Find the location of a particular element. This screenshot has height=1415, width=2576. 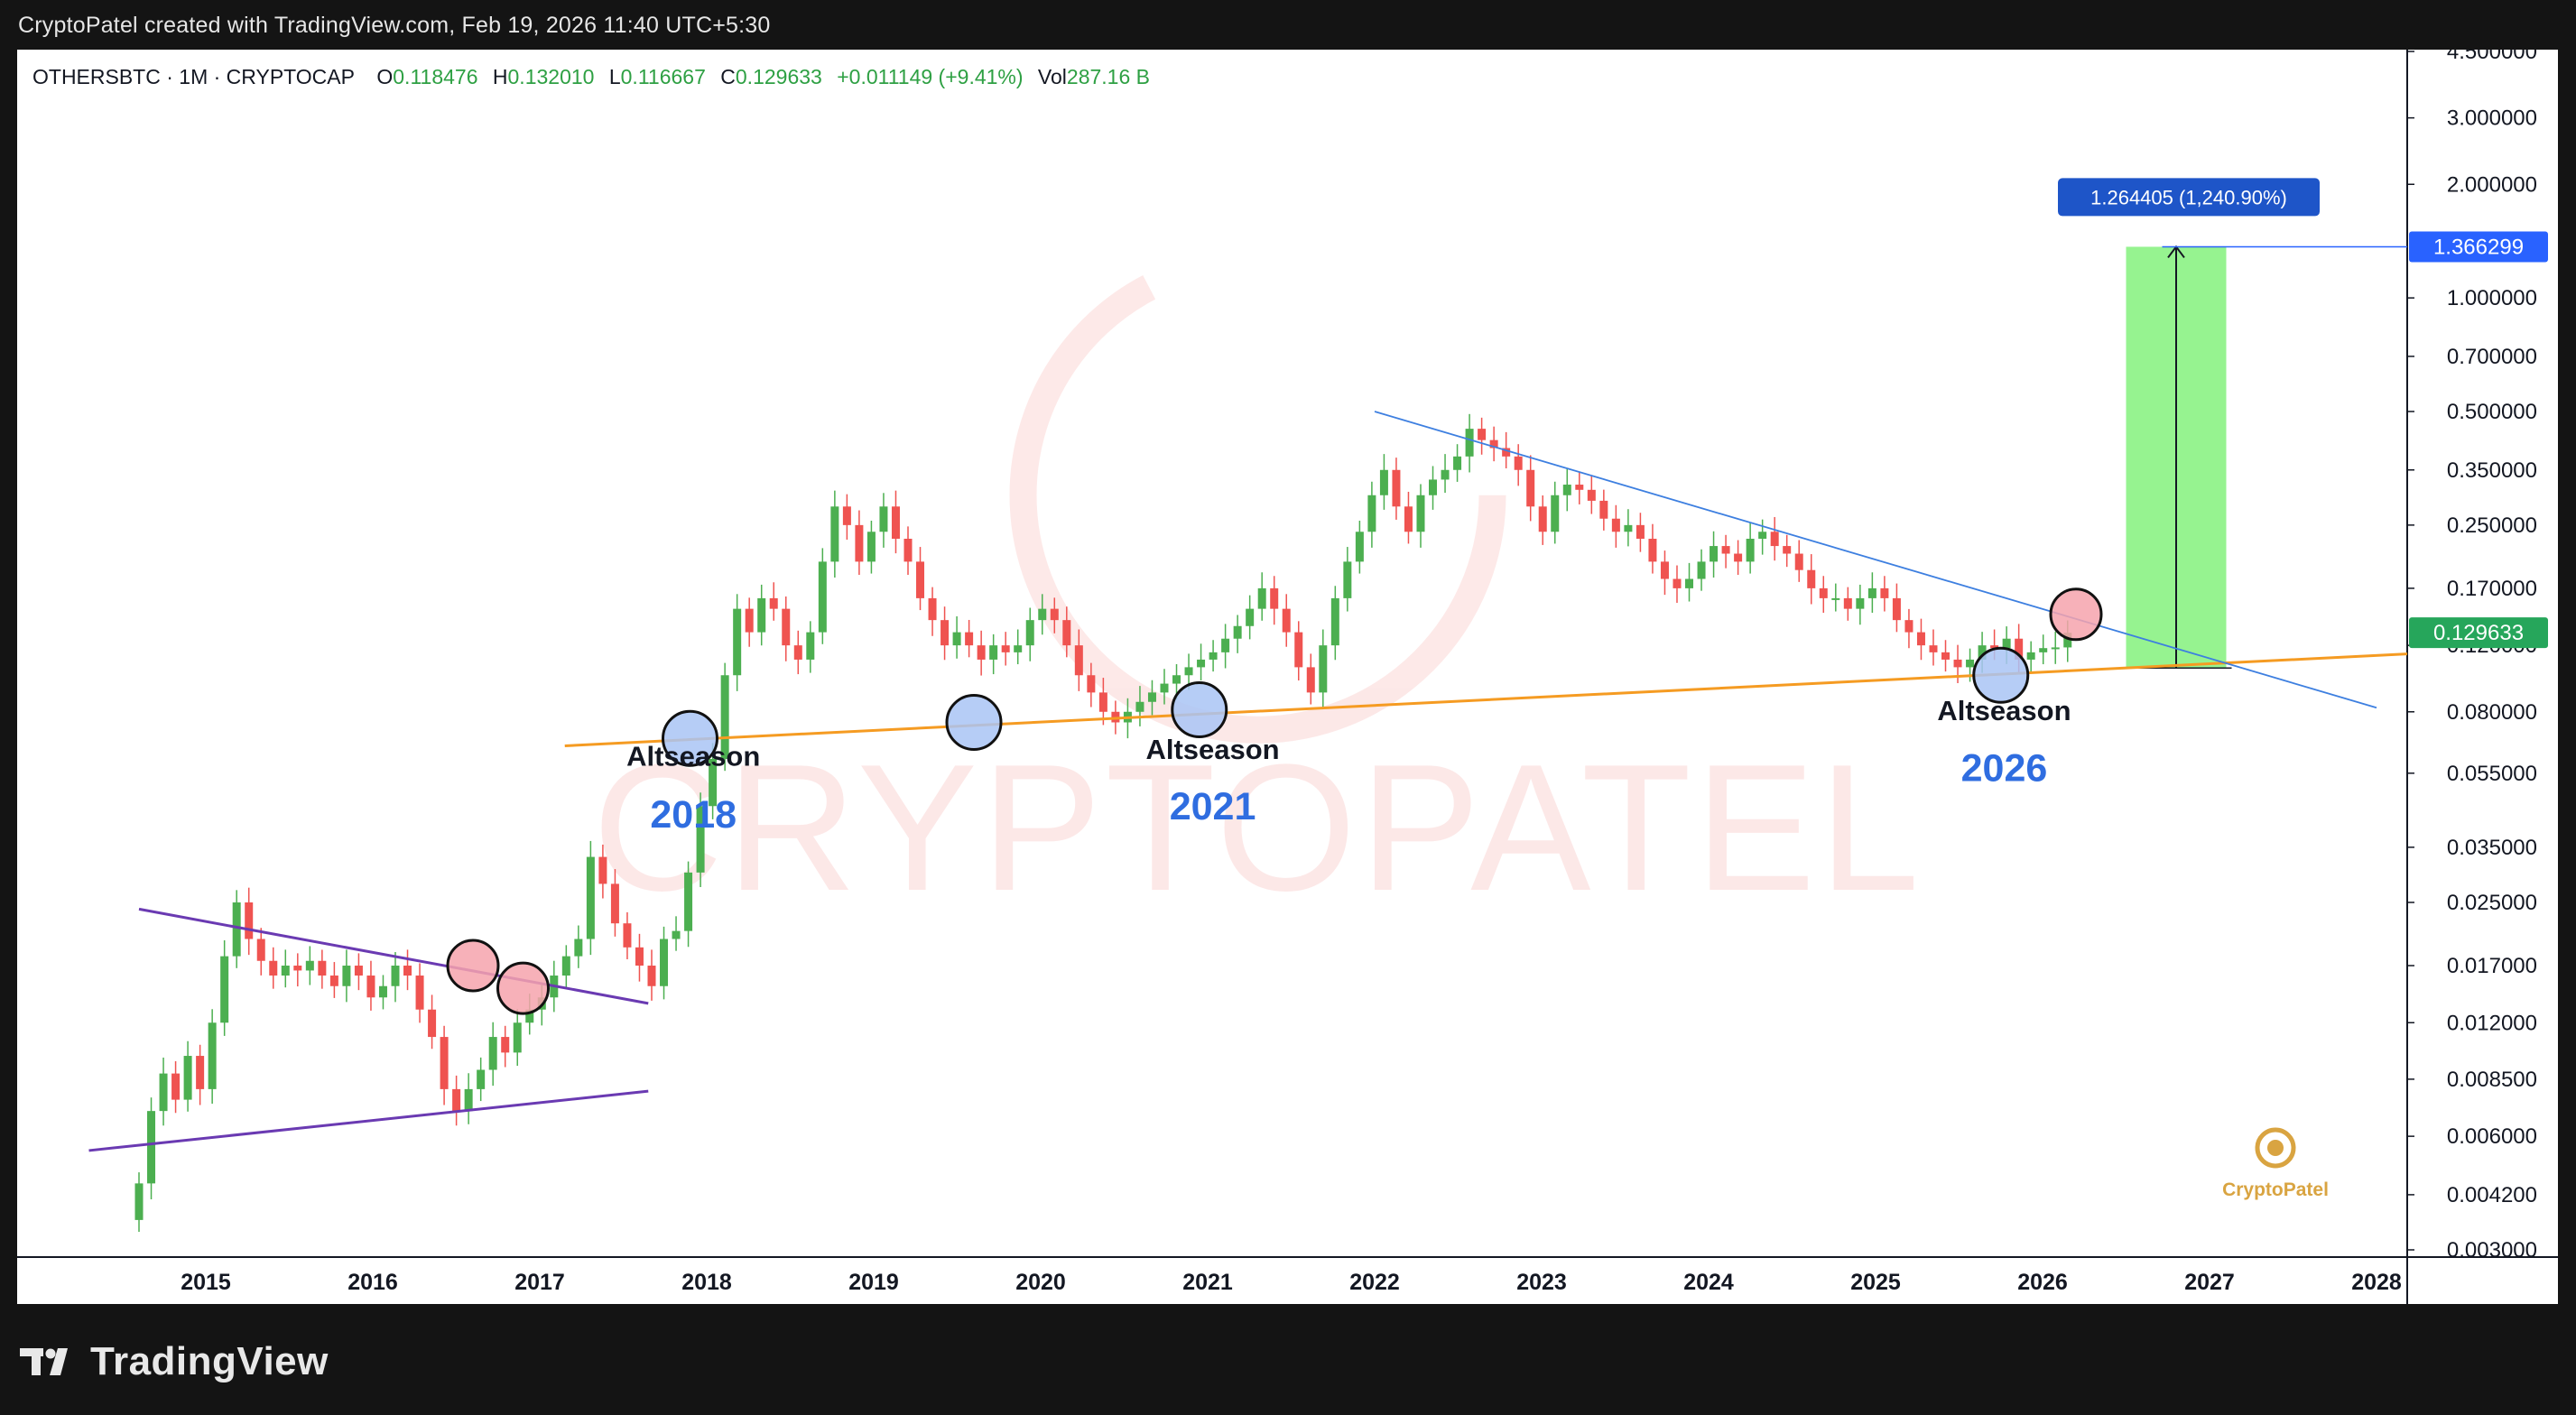

time-tick-label: 2026 is located at coordinates (2042, 1282).